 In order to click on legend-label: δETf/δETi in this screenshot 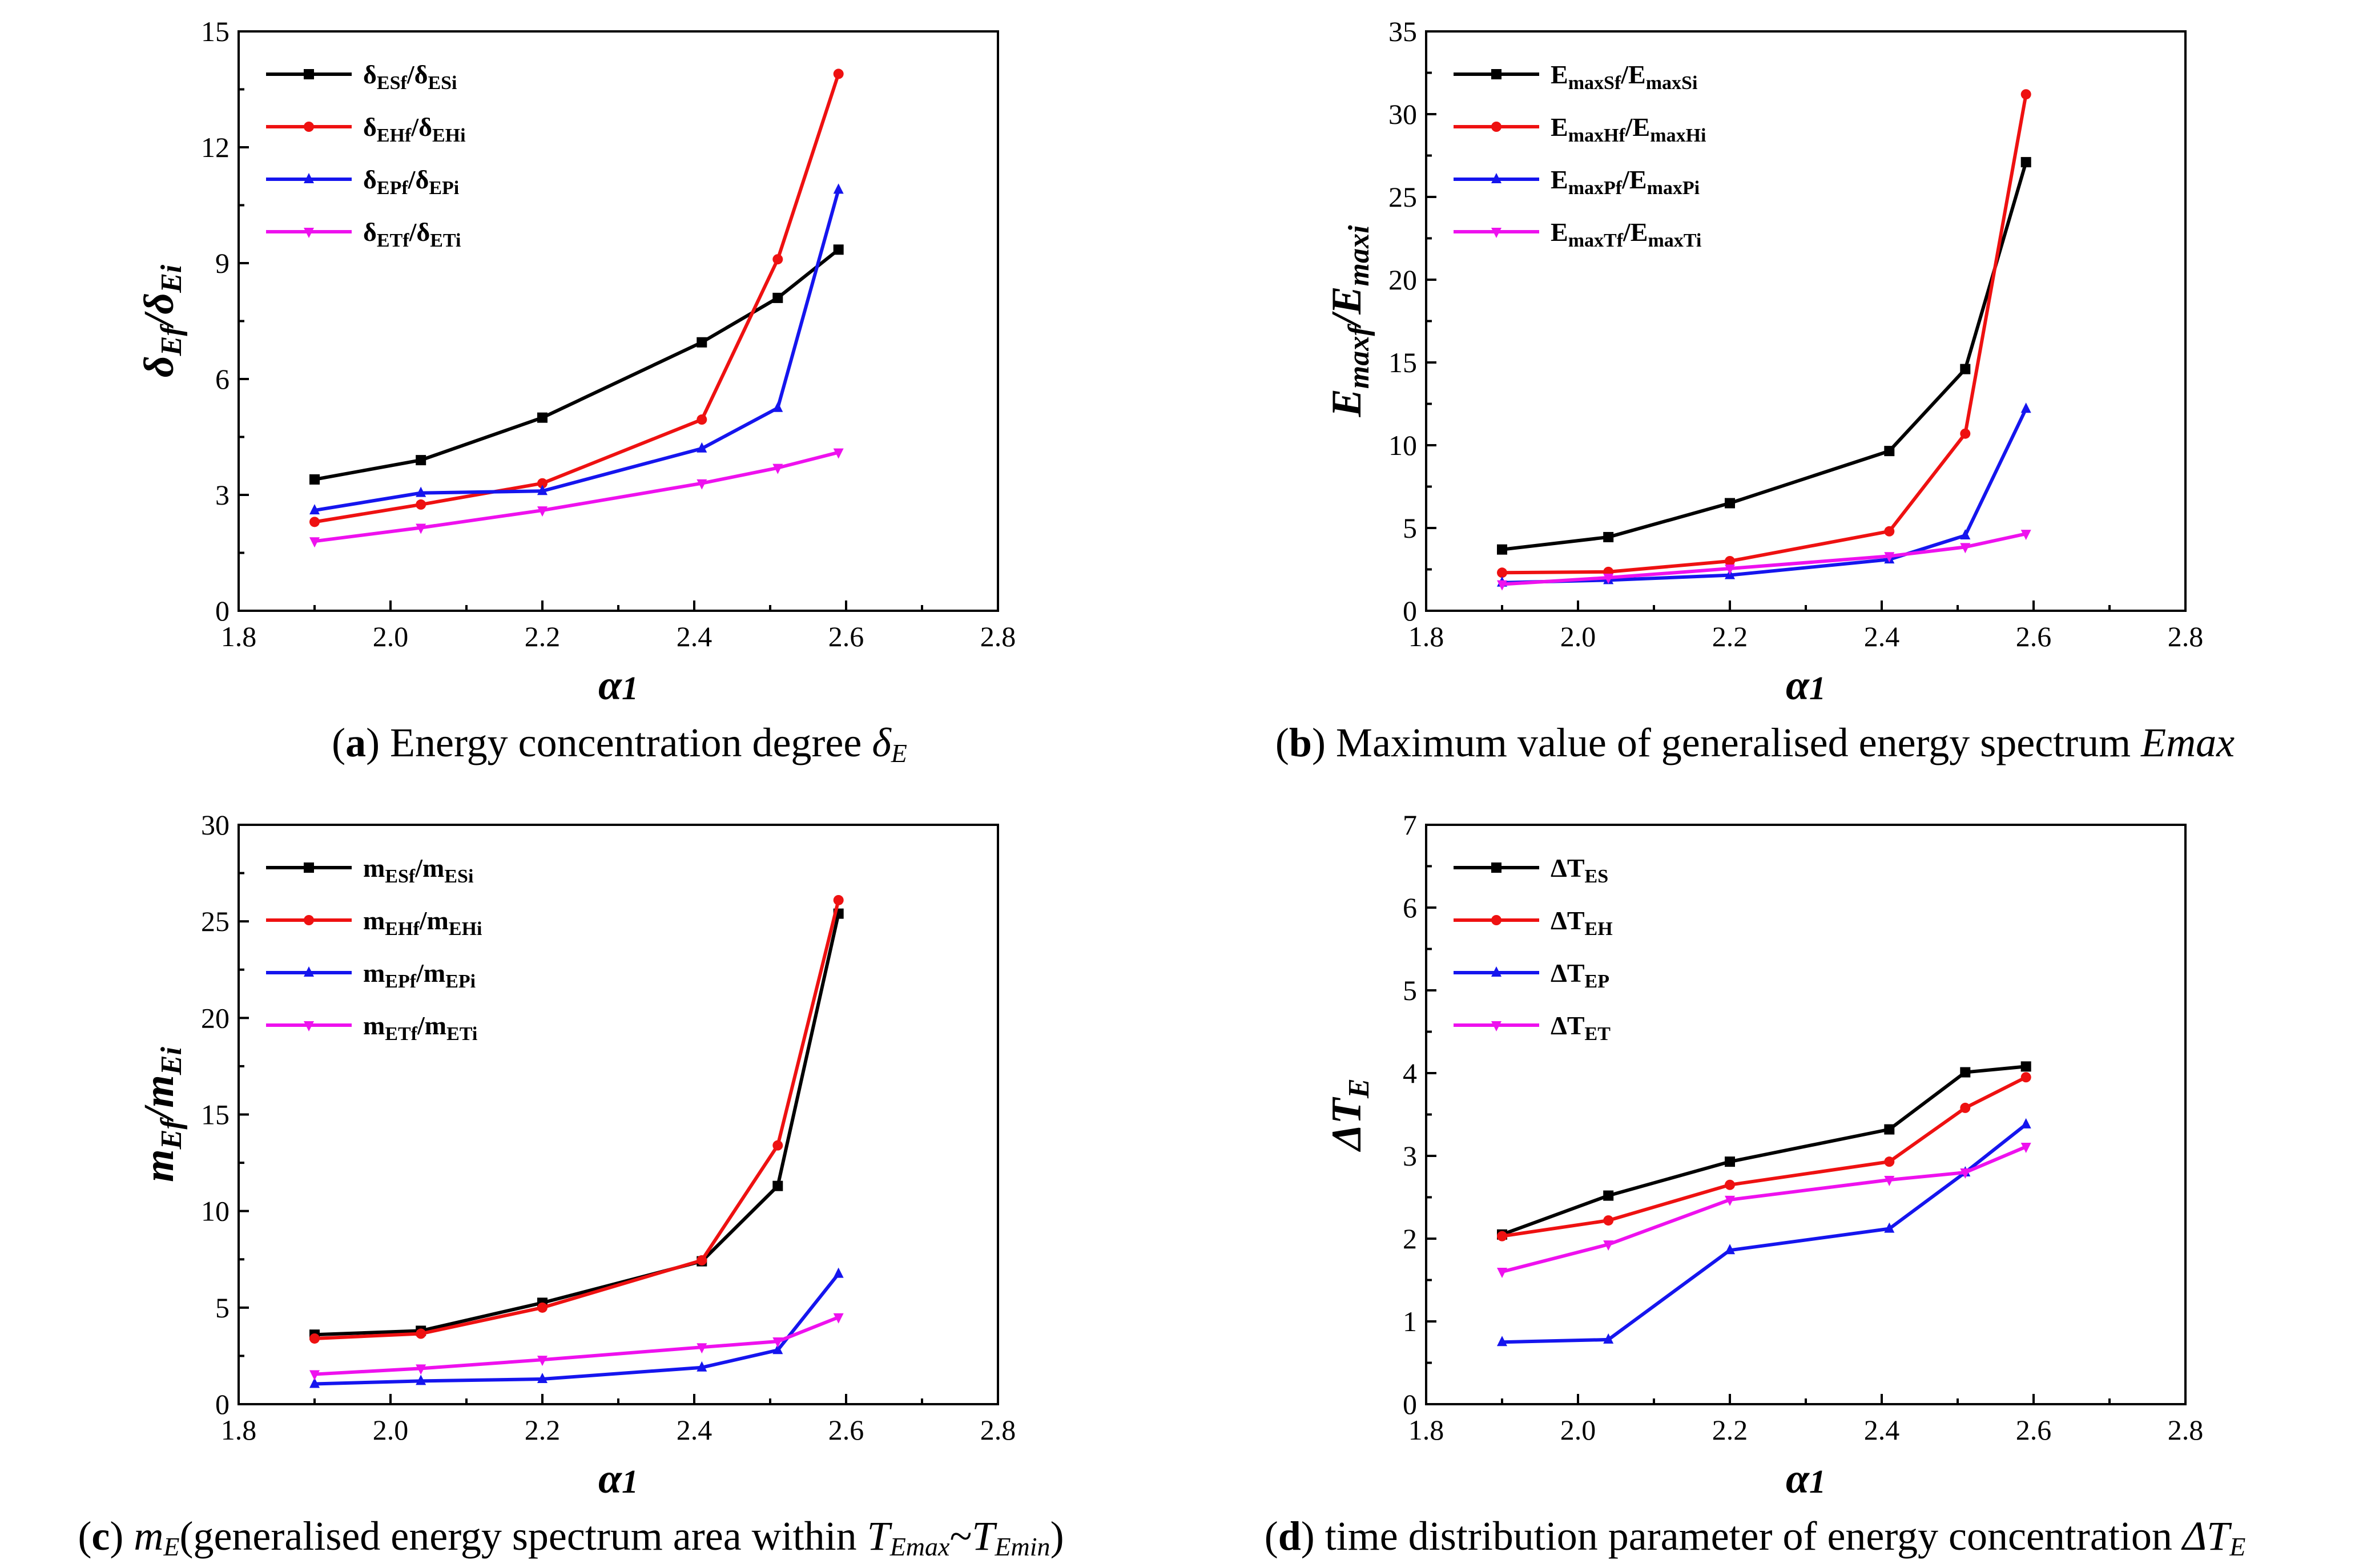, I will do `click(412, 234)`.